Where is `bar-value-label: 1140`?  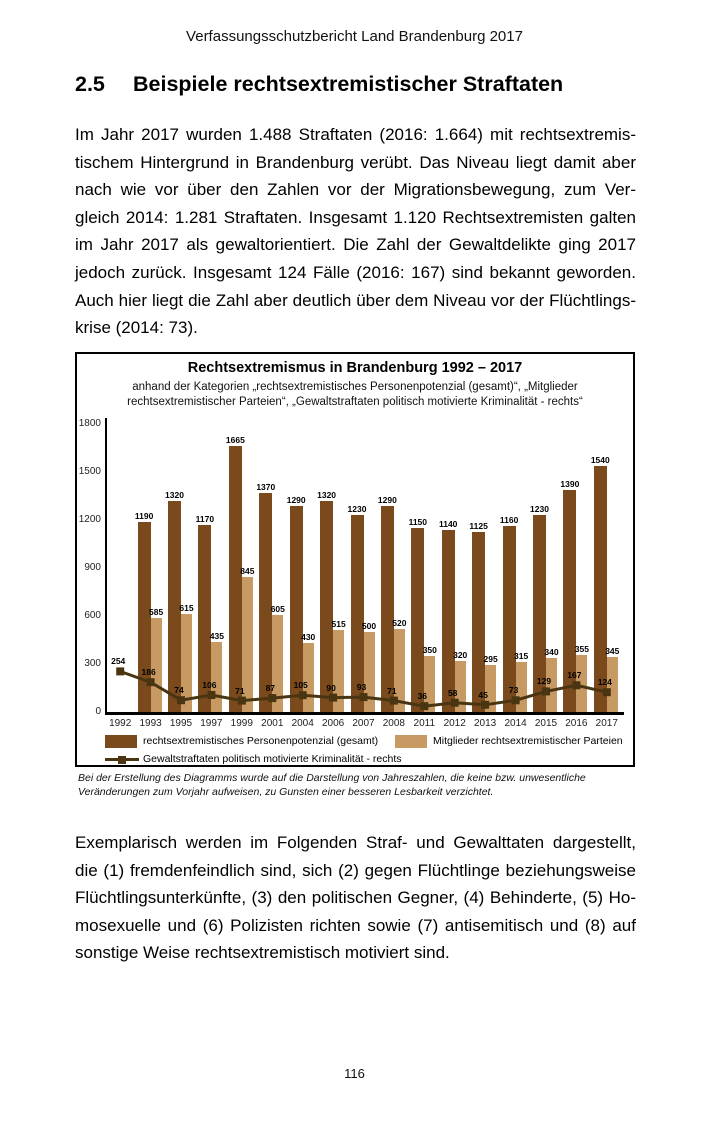
bar-value-label: 1140 is located at coordinates (448, 523).